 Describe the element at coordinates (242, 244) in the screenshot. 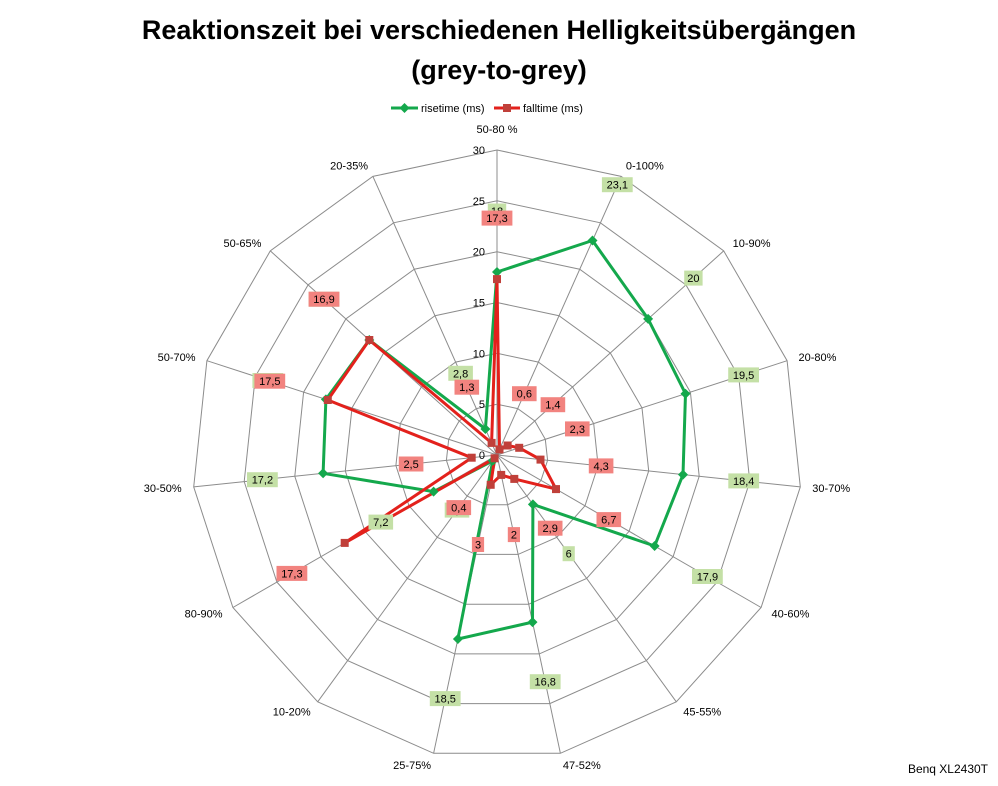

I see `category-label: 50-65%` at that location.